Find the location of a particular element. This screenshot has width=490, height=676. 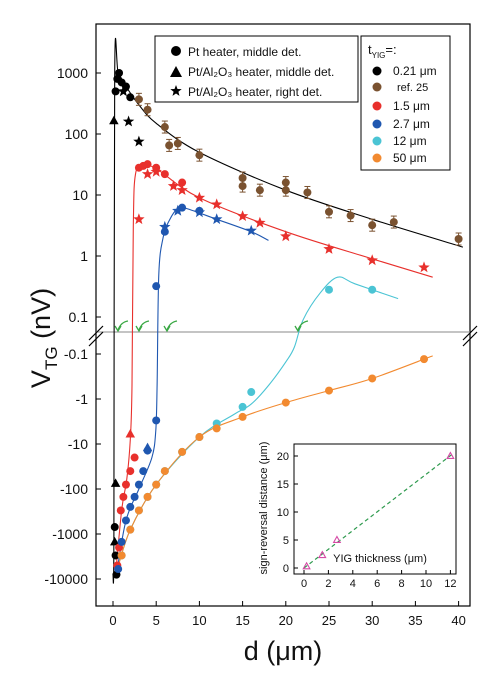

x-tick-label: 0 is located at coordinates (112, 620).